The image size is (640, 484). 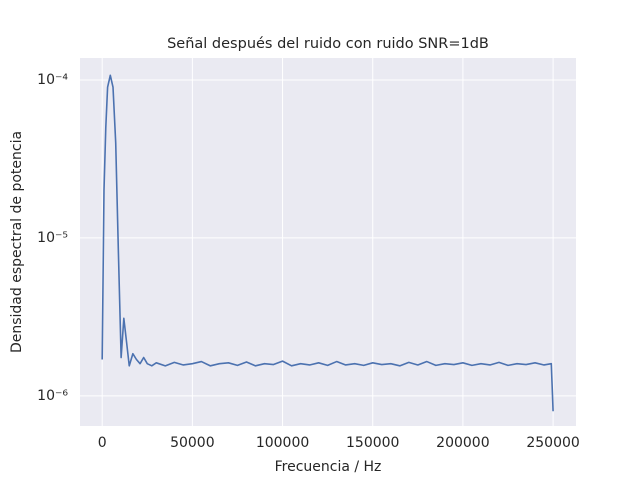 What do you see at coordinates (17, 242) in the screenshot?
I see `y-axis-label: Densidad espectral de potencia` at bounding box center [17, 242].